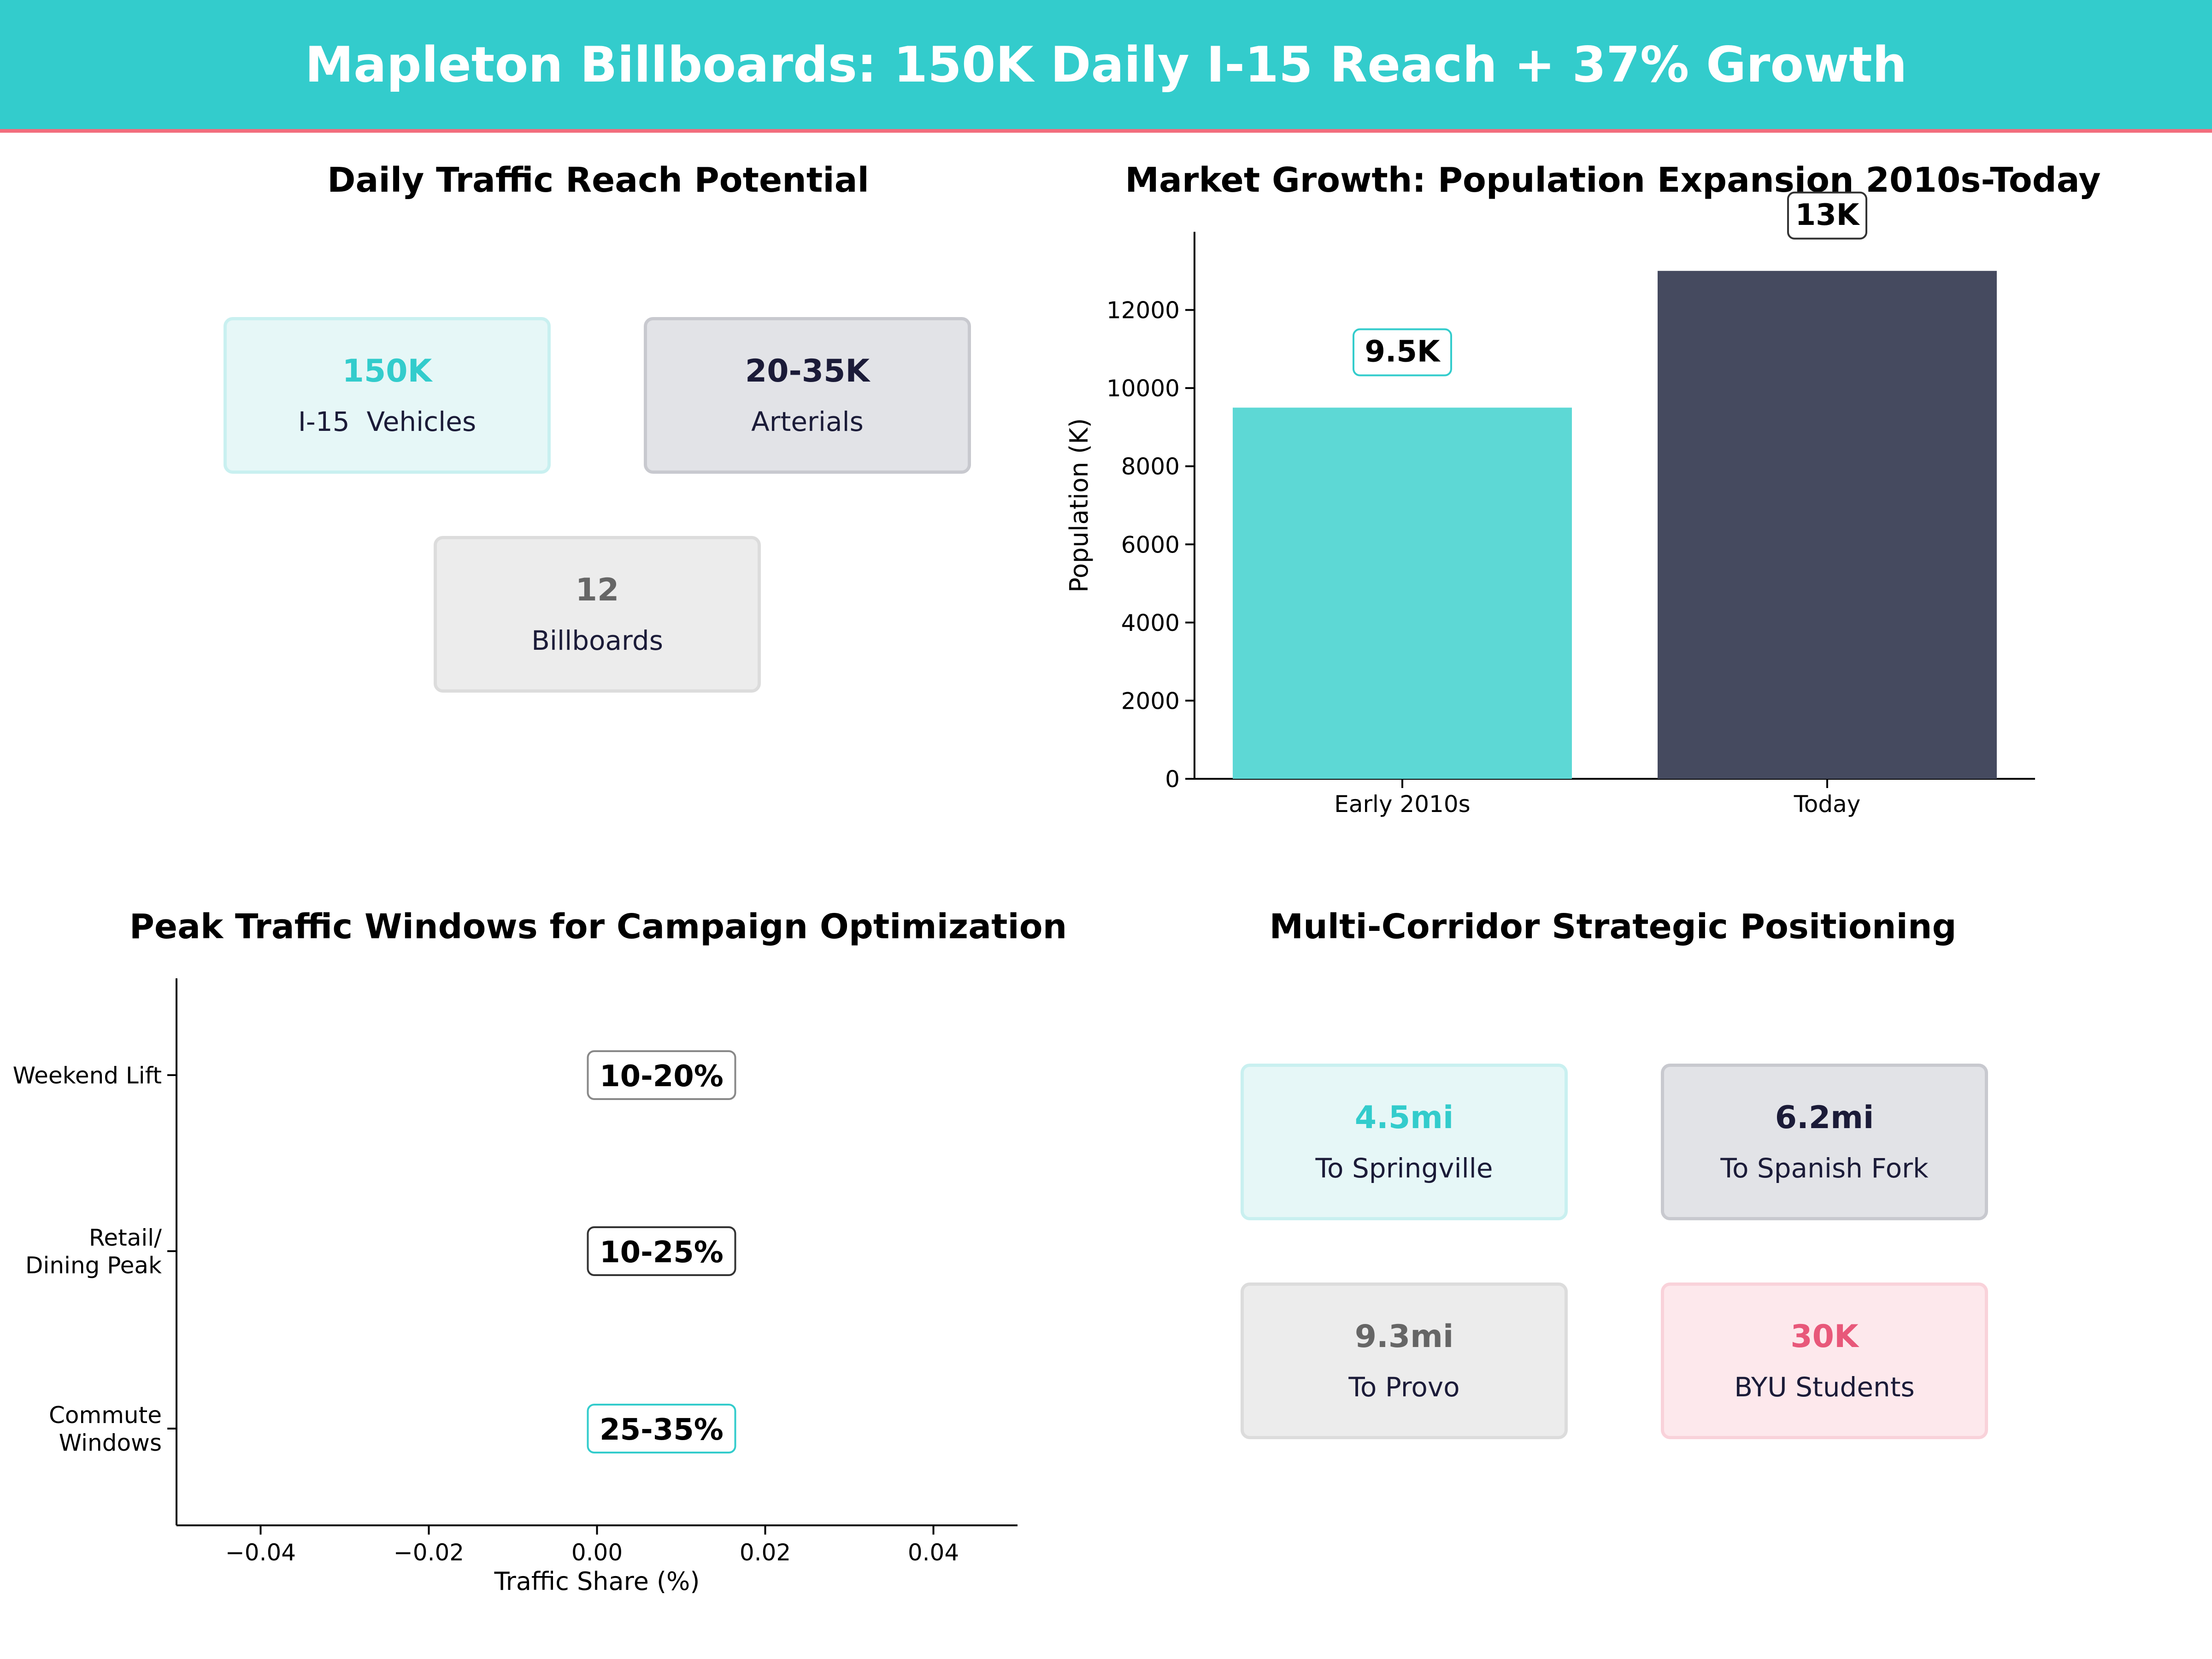 The image size is (2212, 1659). I want to click on corridor-card-label: BYU Students, so click(1824, 1387).